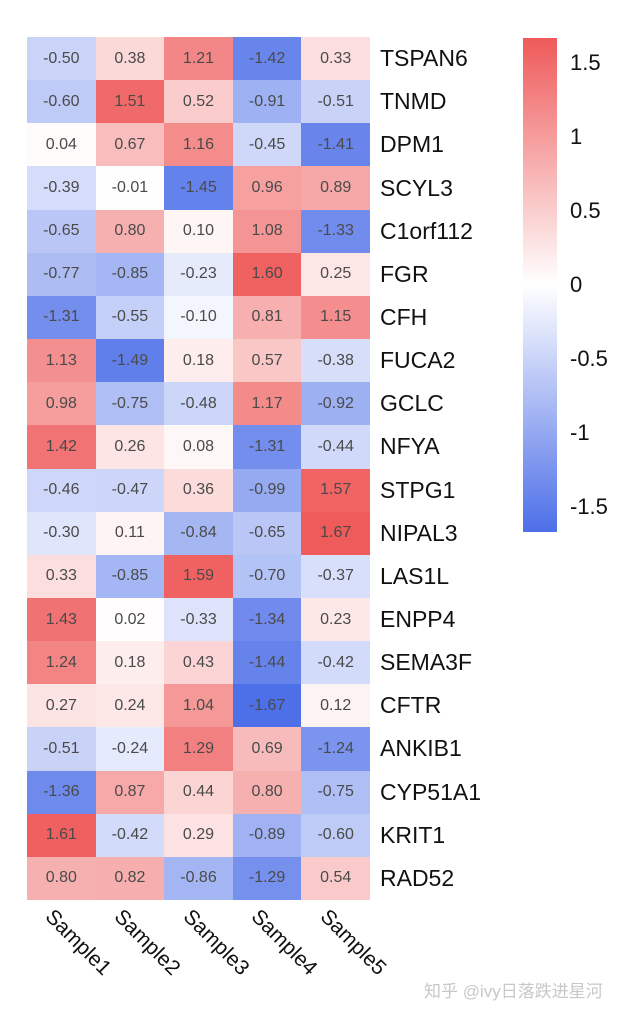  Describe the element at coordinates (61, 792) in the screenshot. I see `heatmap-cell: -1.36` at that location.